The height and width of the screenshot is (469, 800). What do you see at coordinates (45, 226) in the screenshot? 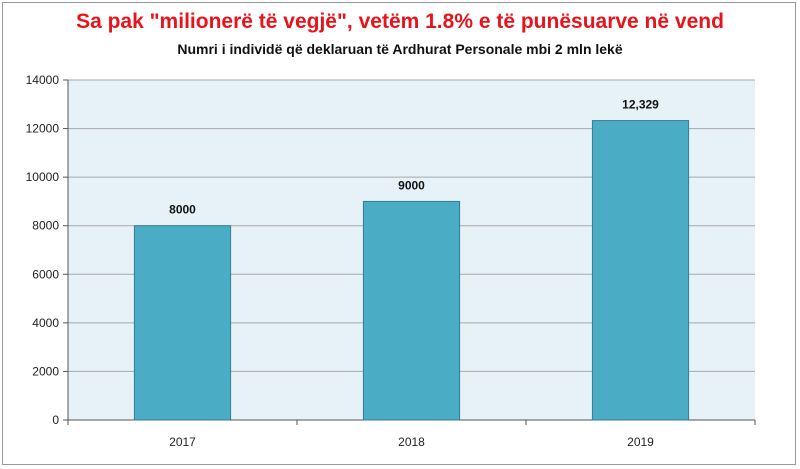
I see `y-tick-label: 8000` at bounding box center [45, 226].